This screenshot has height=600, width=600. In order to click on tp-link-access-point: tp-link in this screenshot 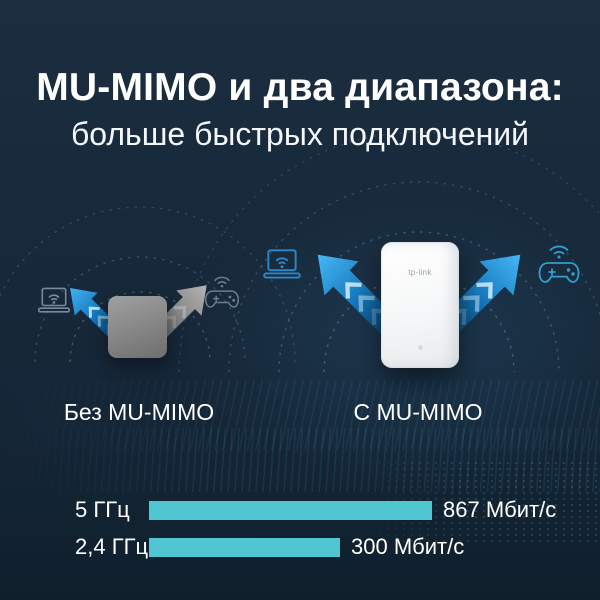, I will do `click(420, 305)`.